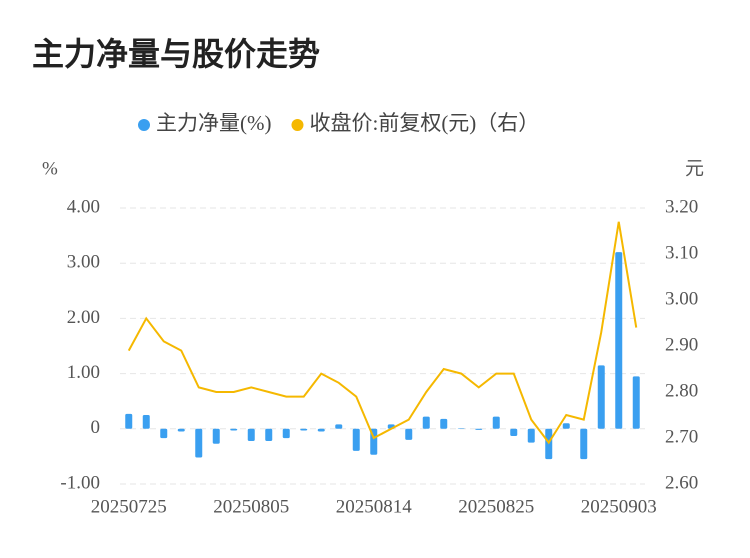 This screenshot has height=558, width=750. What do you see at coordinates (619, 506) in the screenshot?
I see `x-tick-label: 20250903` at bounding box center [619, 506].